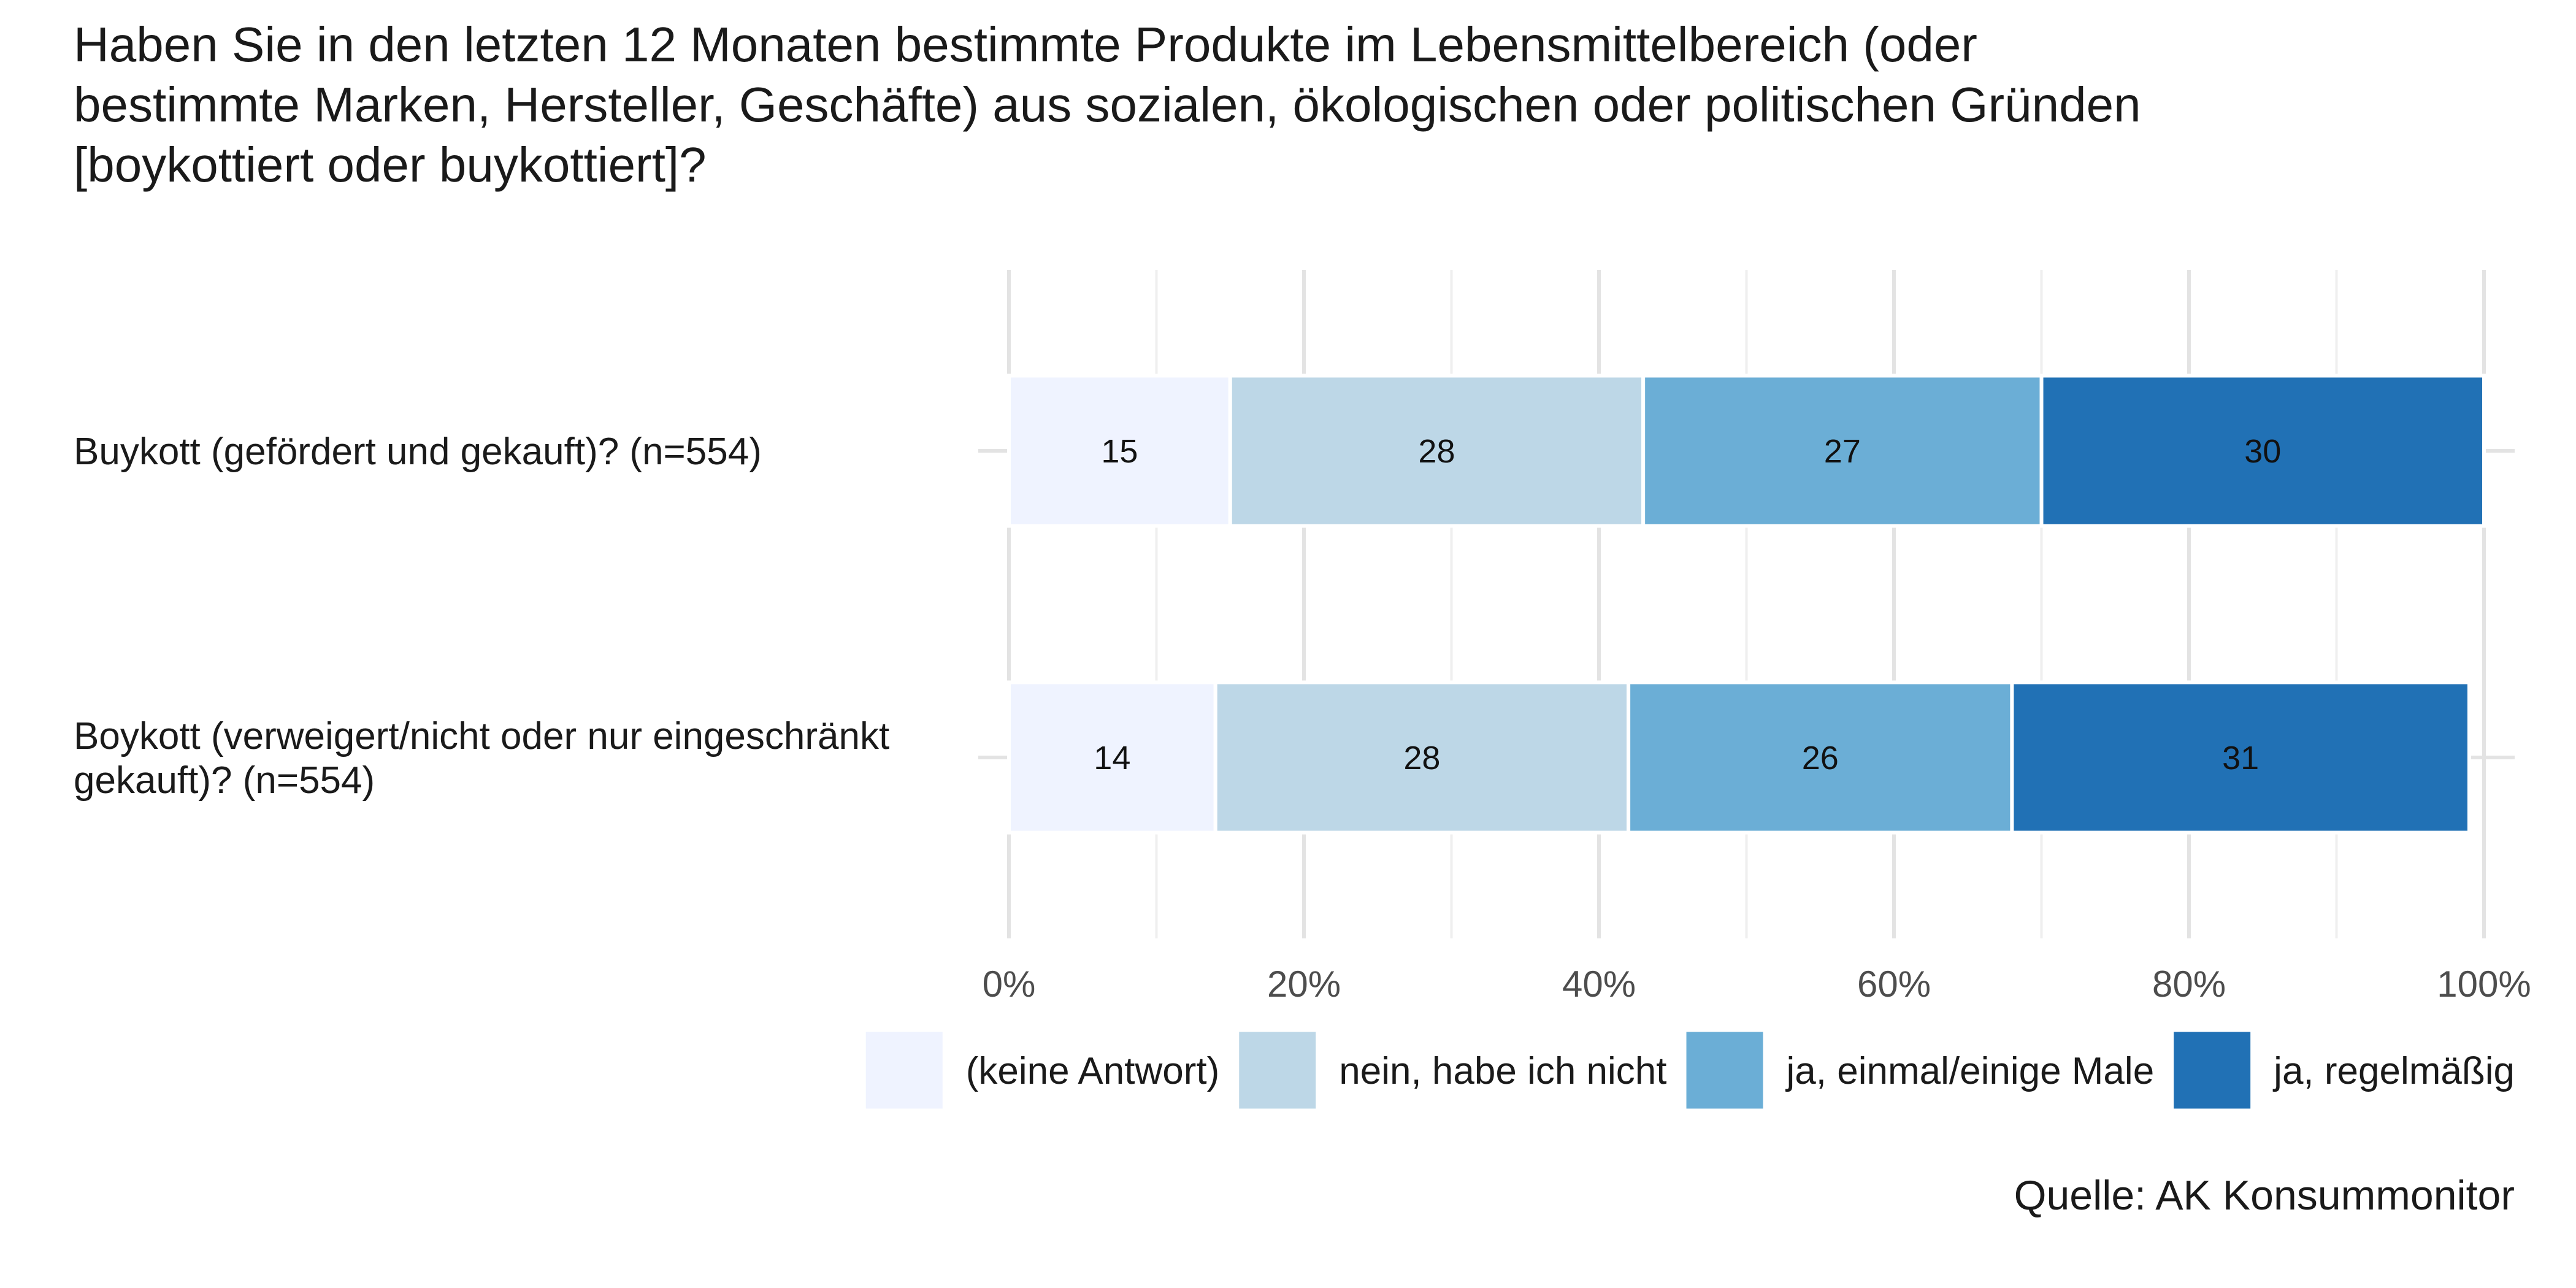  Describe the element at coordinates (1112, 758) in the screenshot. I see `data-label: 14` at that location.